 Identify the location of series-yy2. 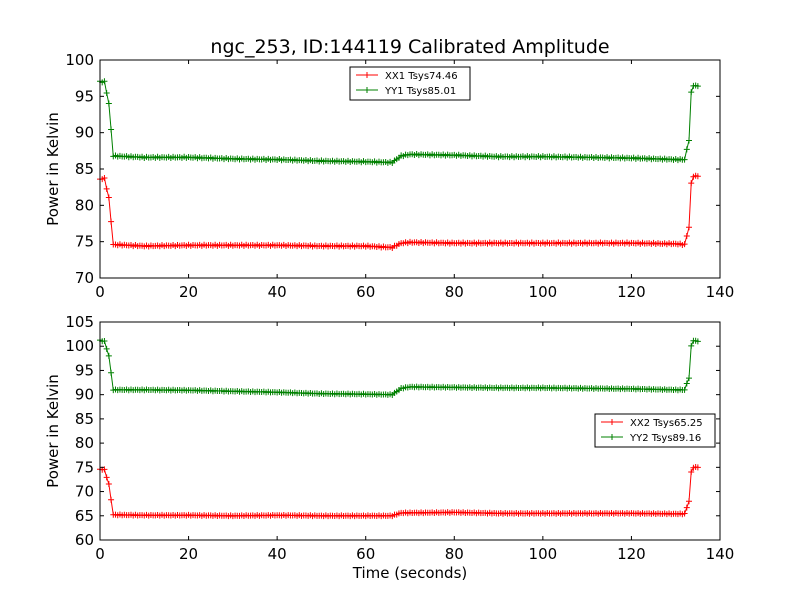
(399, 367).